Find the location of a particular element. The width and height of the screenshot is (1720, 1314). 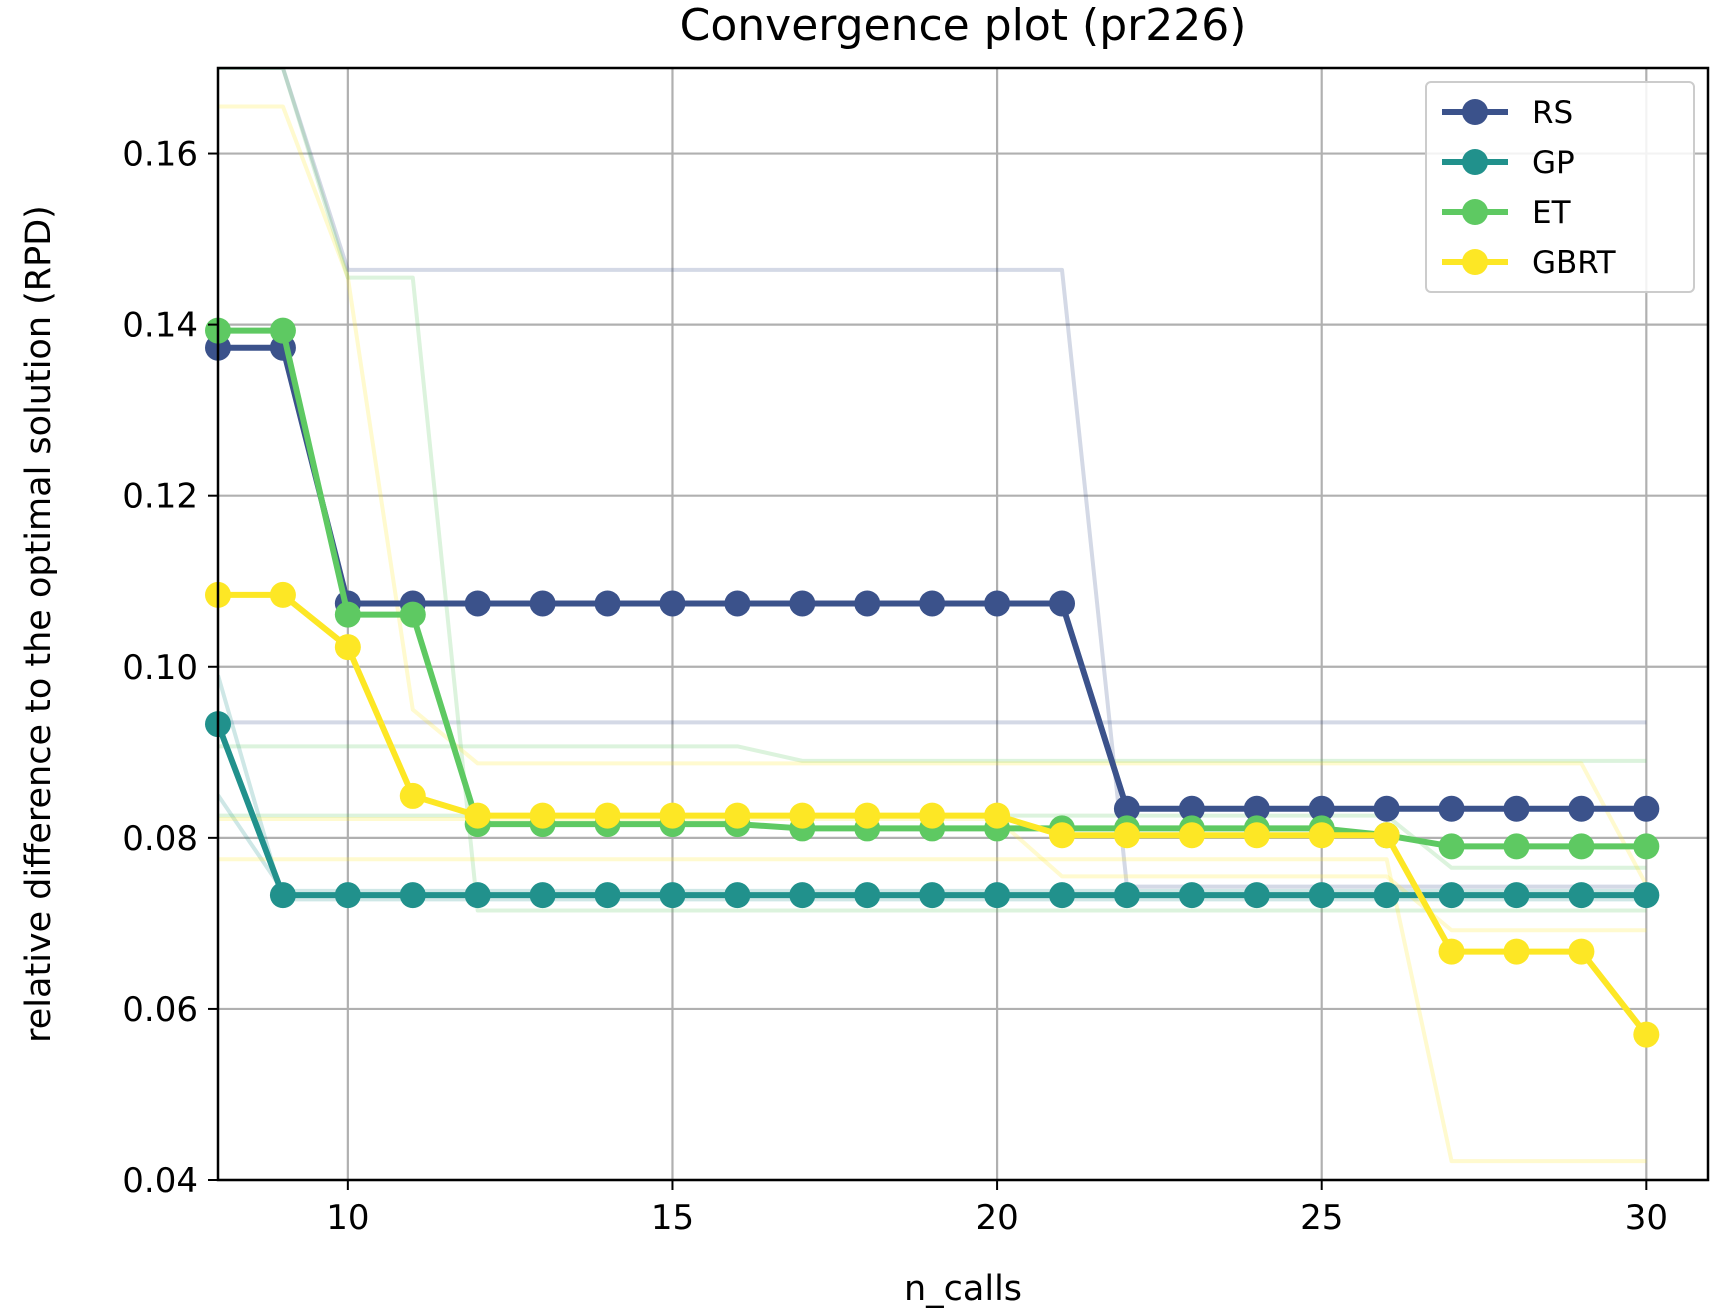

legend-label: RS is located at coordinates (1552, 113).